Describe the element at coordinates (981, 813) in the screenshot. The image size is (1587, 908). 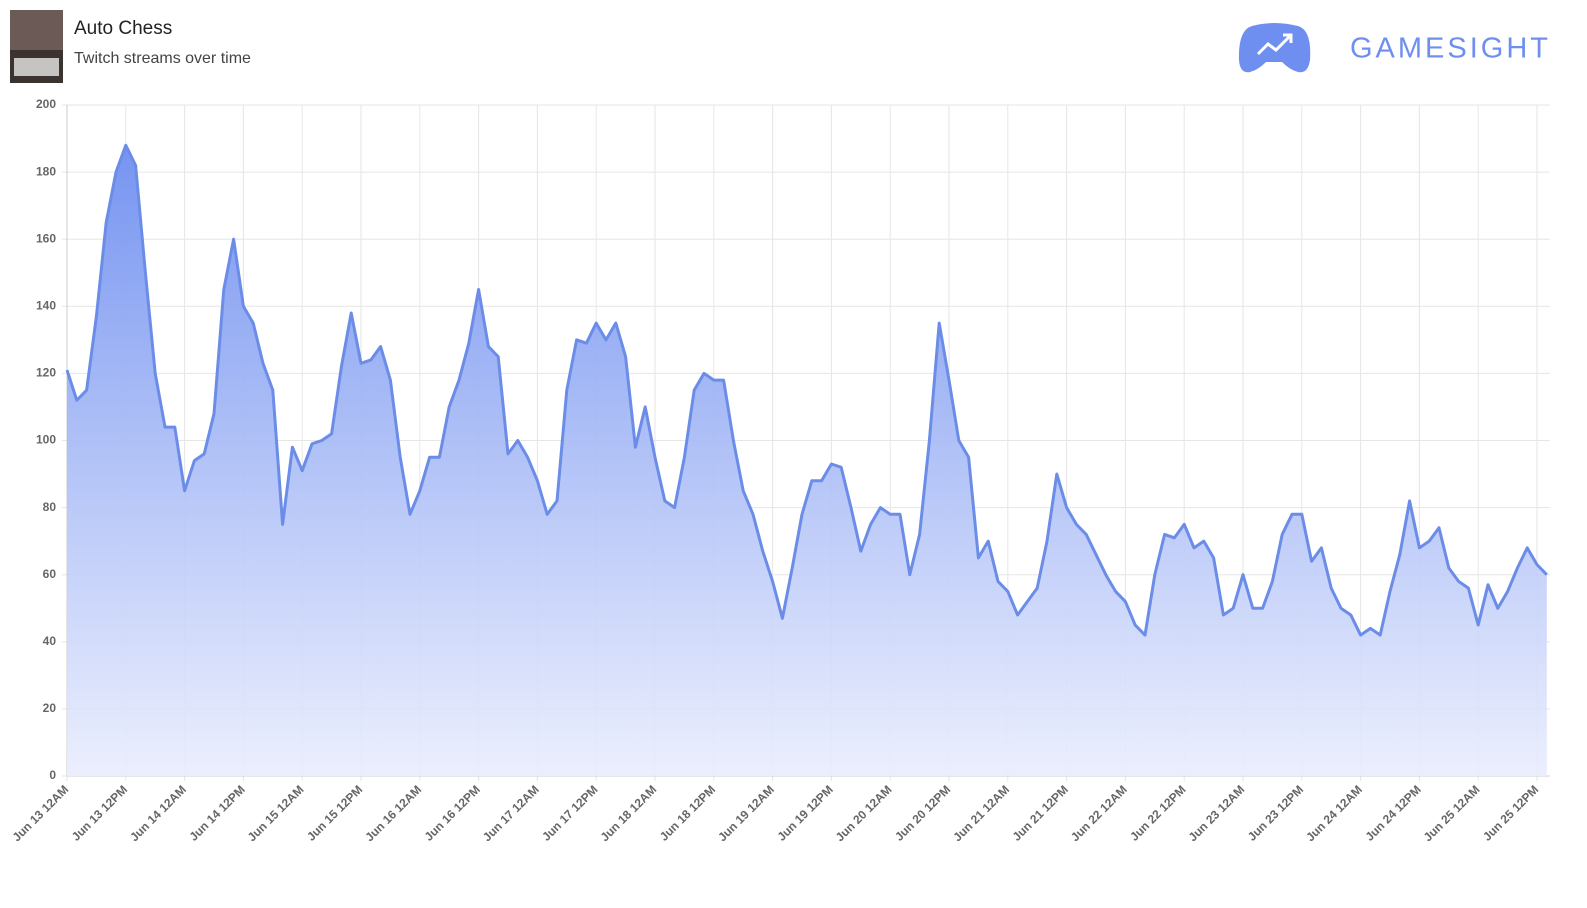
I see `x-tick-label: Jun 21 12AM` at that location.